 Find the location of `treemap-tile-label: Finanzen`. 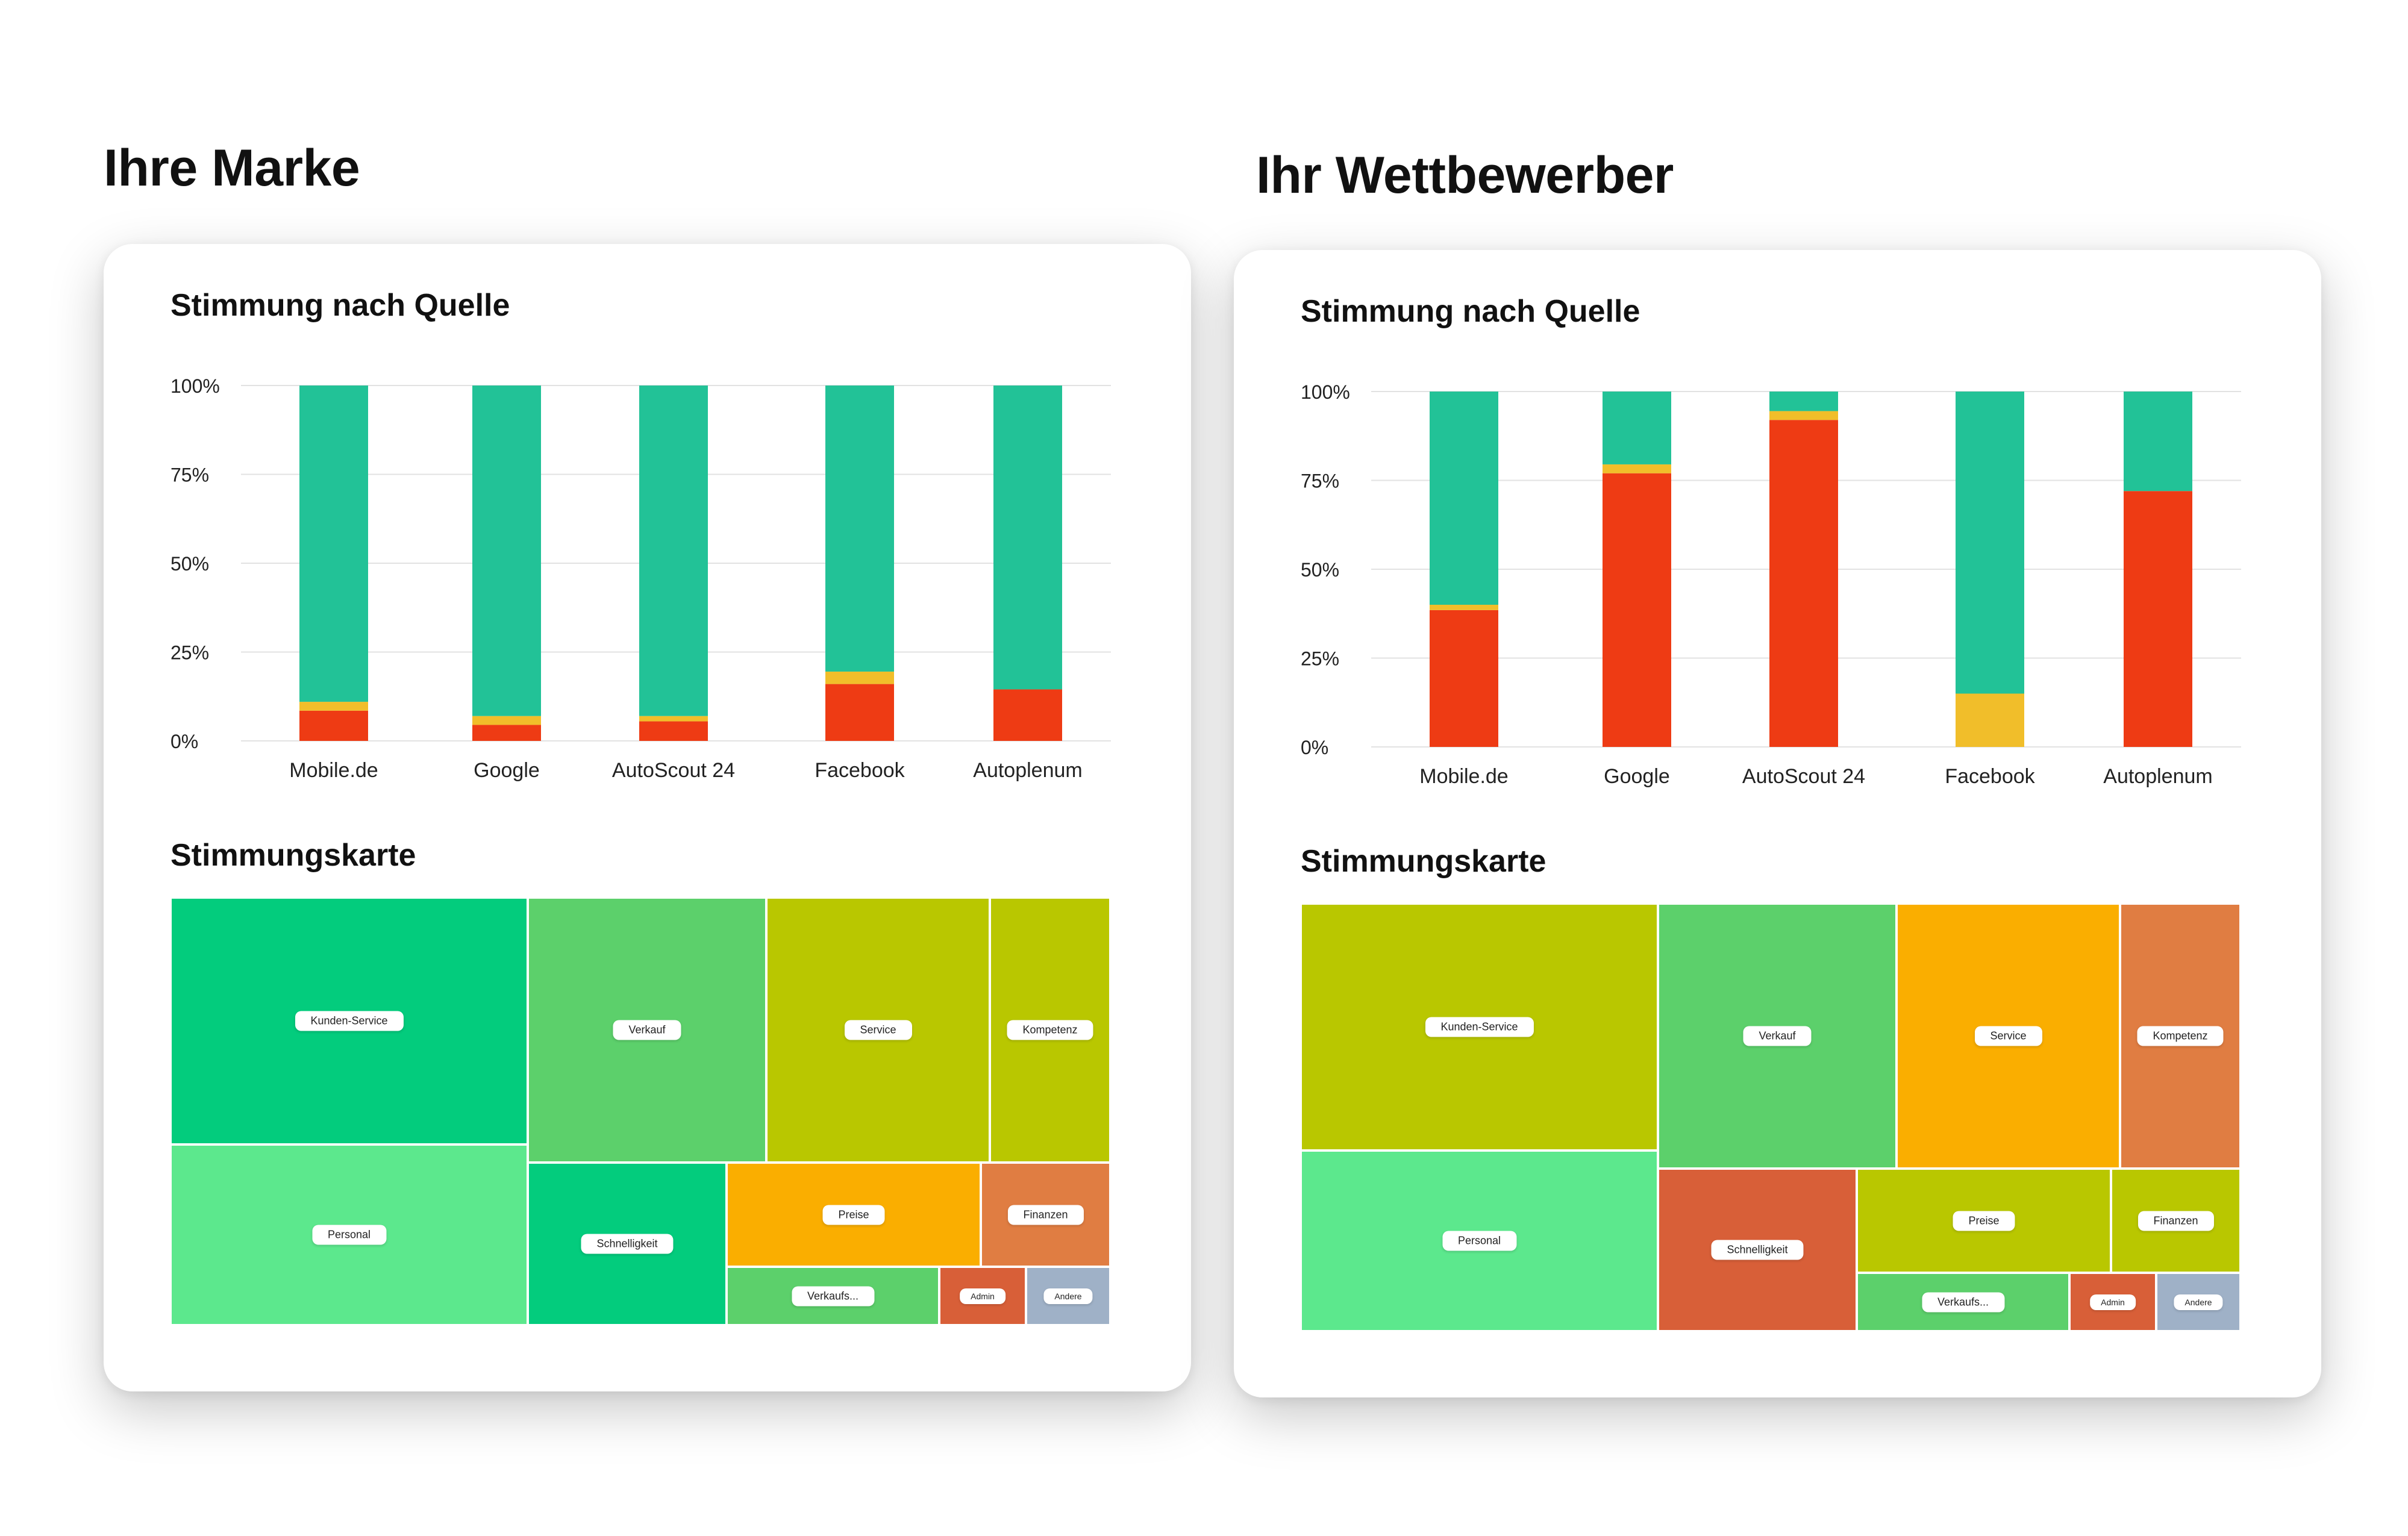

treemap-tile-label: Finanzen is located at coordinates (1045, 1215).